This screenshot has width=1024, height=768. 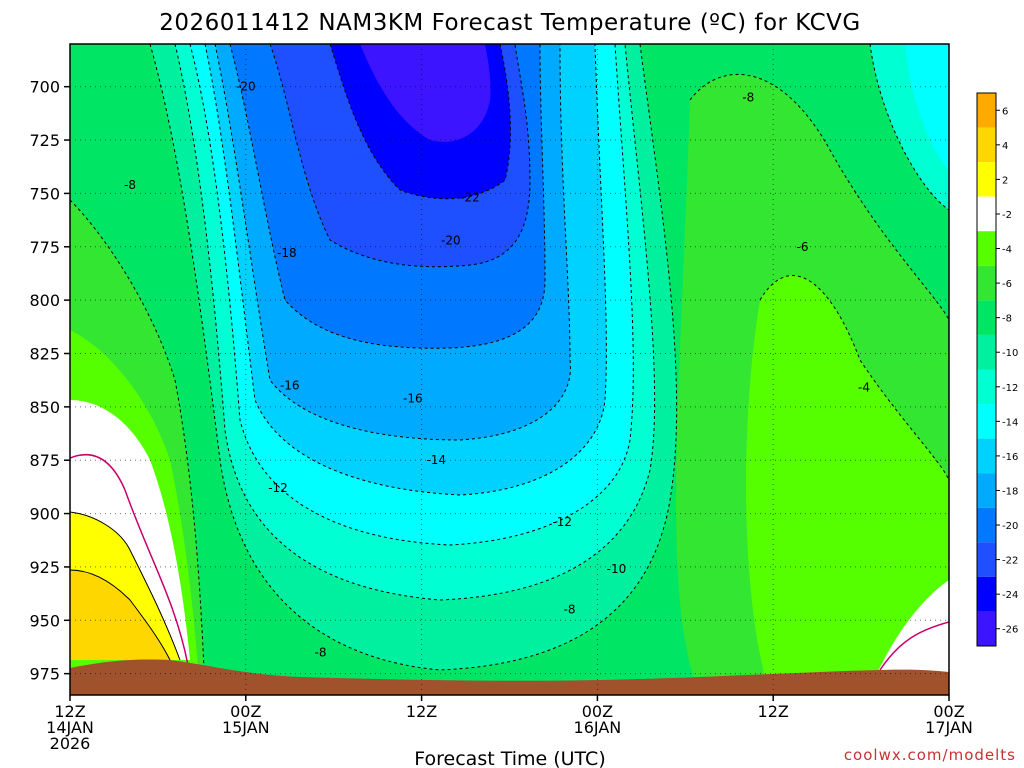 I want to click on y-tick-label: 800, so click(x=44, y=300).